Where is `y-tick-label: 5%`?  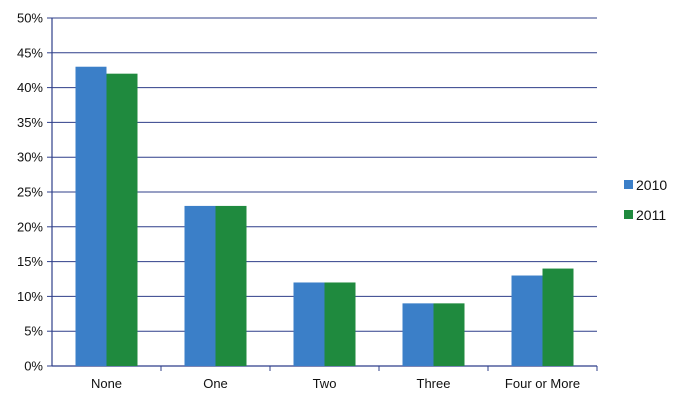
y-tick-label: 5% is located at coordinates (33, 331).